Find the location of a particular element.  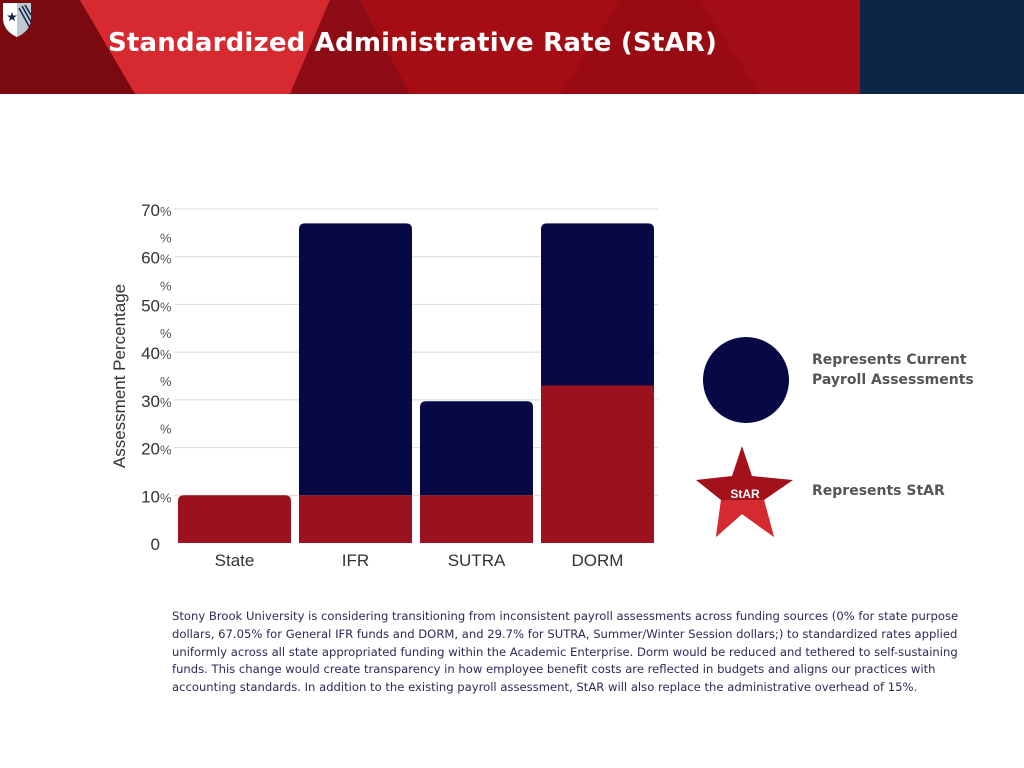

x-axis-ticks: State IFR SUTRA DORM is located at coordinates (419, 560).